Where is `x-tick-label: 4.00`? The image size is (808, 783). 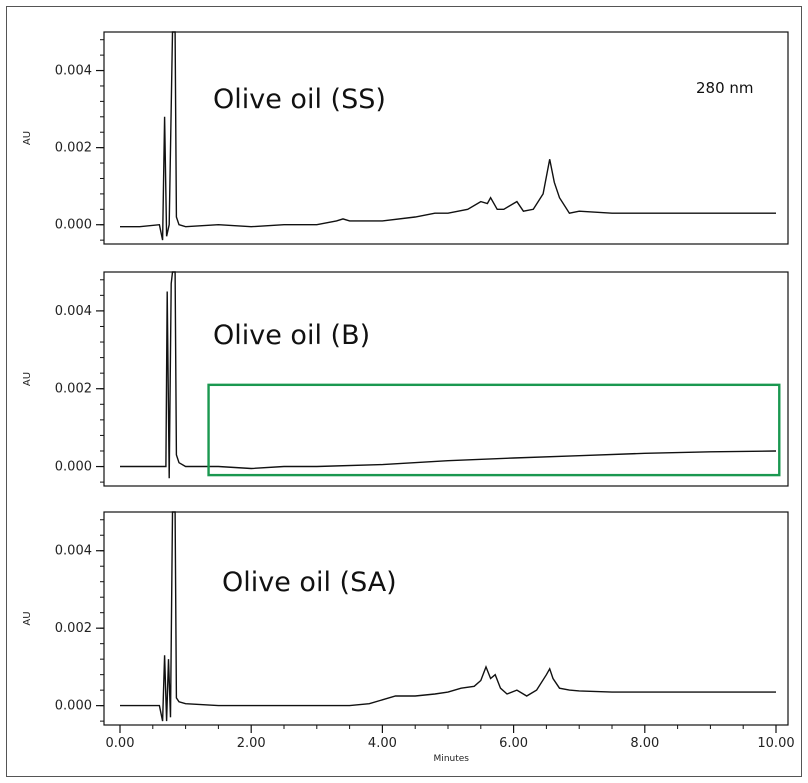 x-tick-label: 4.00 is located at coordinates (382, 743).